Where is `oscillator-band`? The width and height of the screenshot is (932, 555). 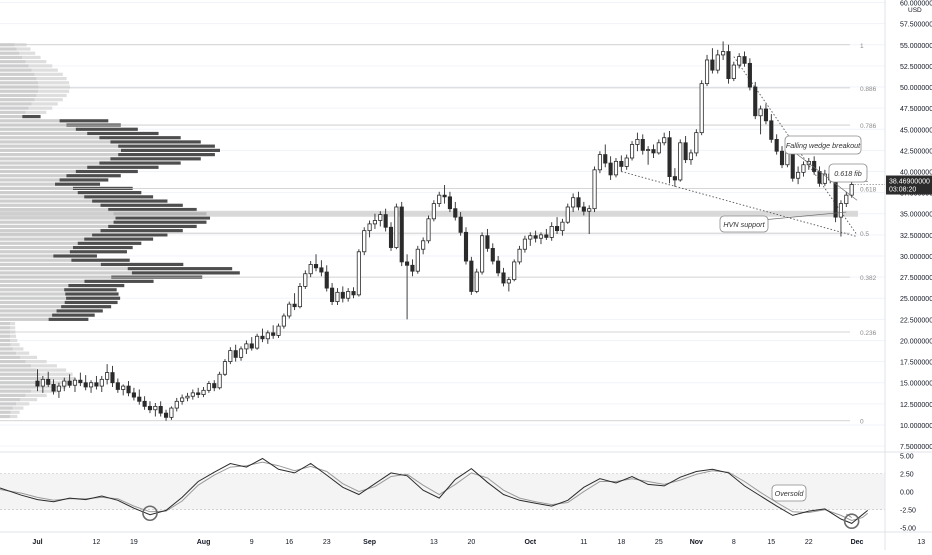
oscillator-band is located at coordinates (442, 491).